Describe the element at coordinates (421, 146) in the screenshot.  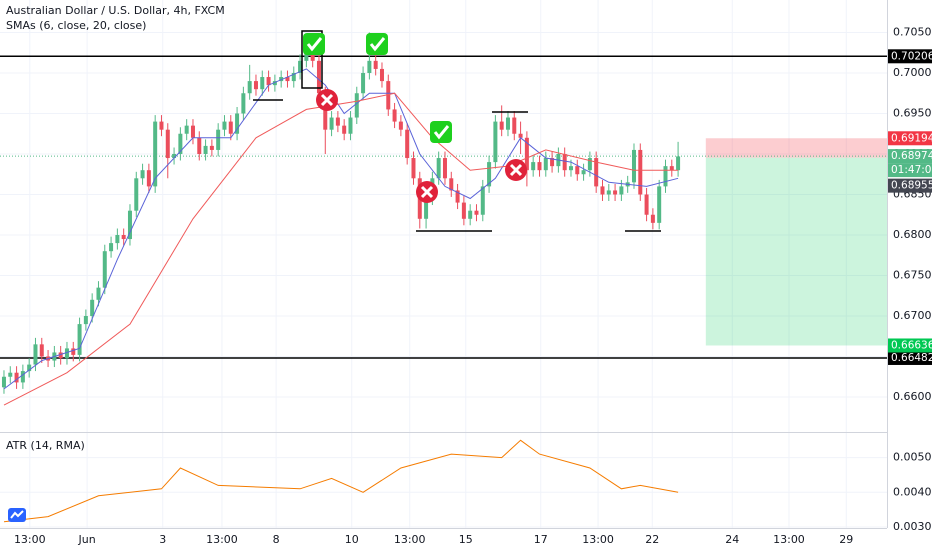
I see `cross-icons` at that location.